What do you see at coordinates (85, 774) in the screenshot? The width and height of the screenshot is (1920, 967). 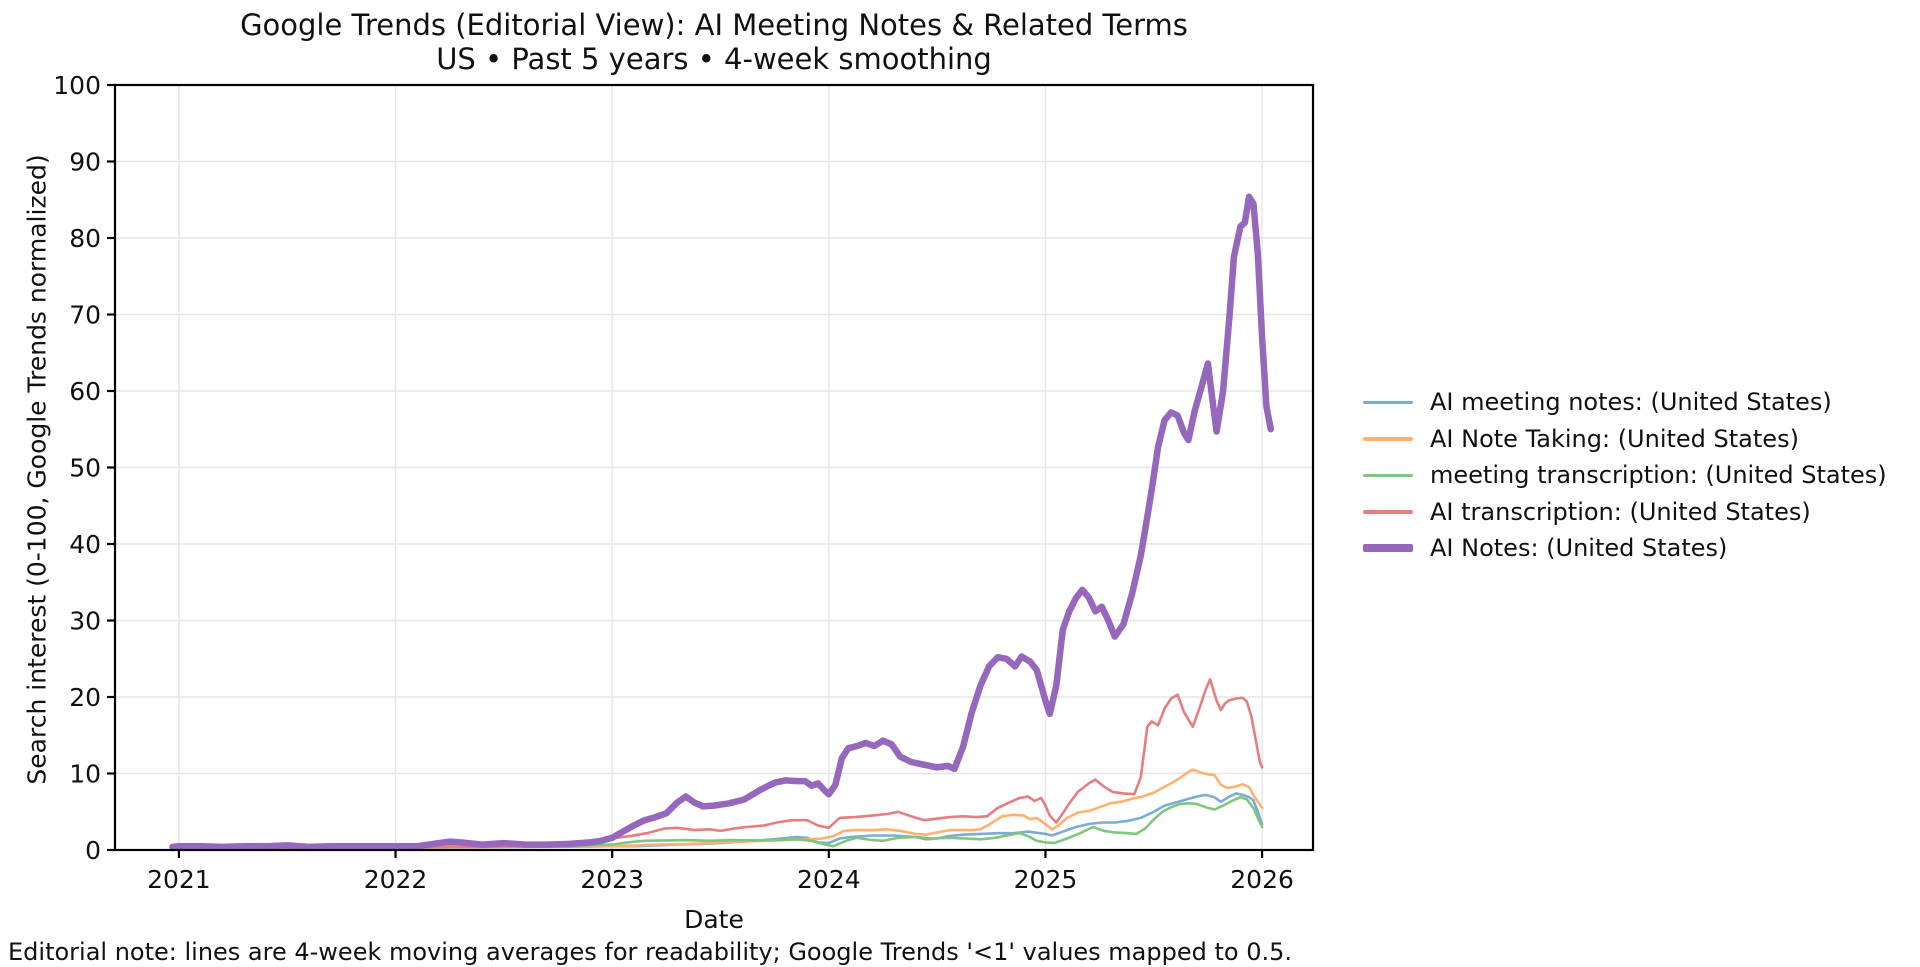 I see `y-tick-label: 10` at bounding box center [85, 774].